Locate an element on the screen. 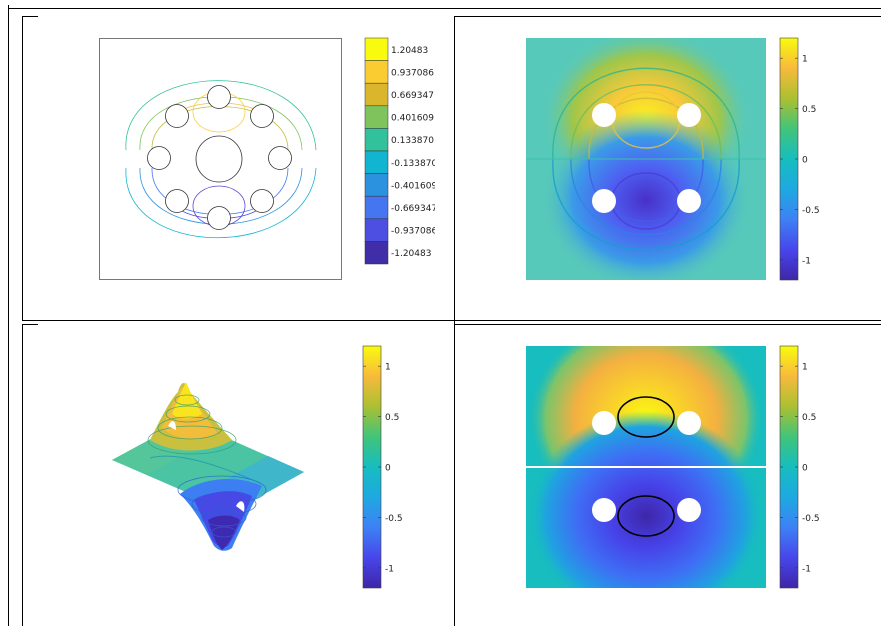  heatmap-plot is located at coordinates (646, 467).